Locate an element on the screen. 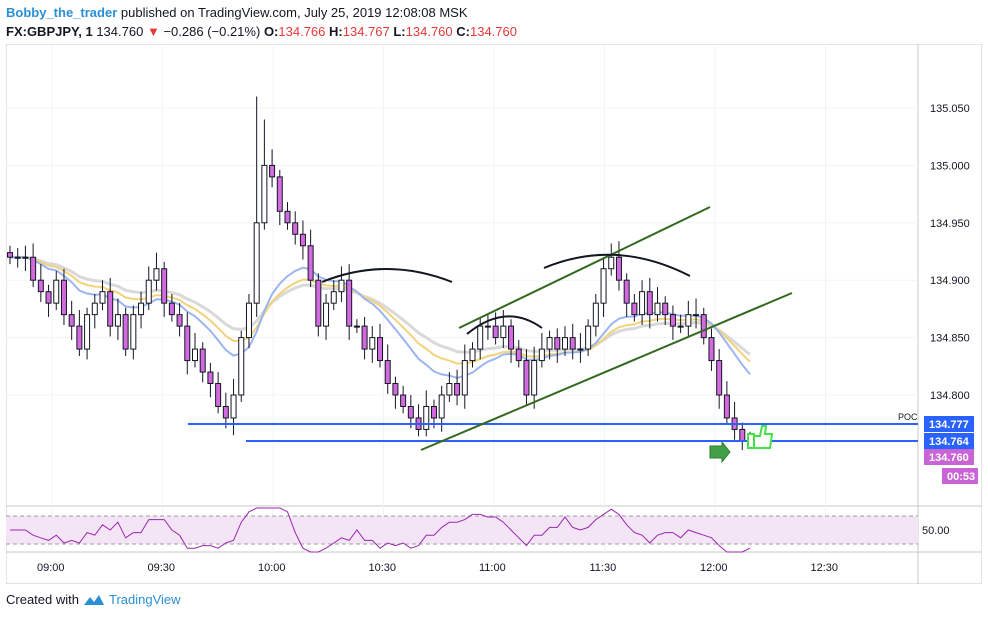 The image size is (988, 618). tradingview-brand: TradingView is located at coordinates (144, 599).